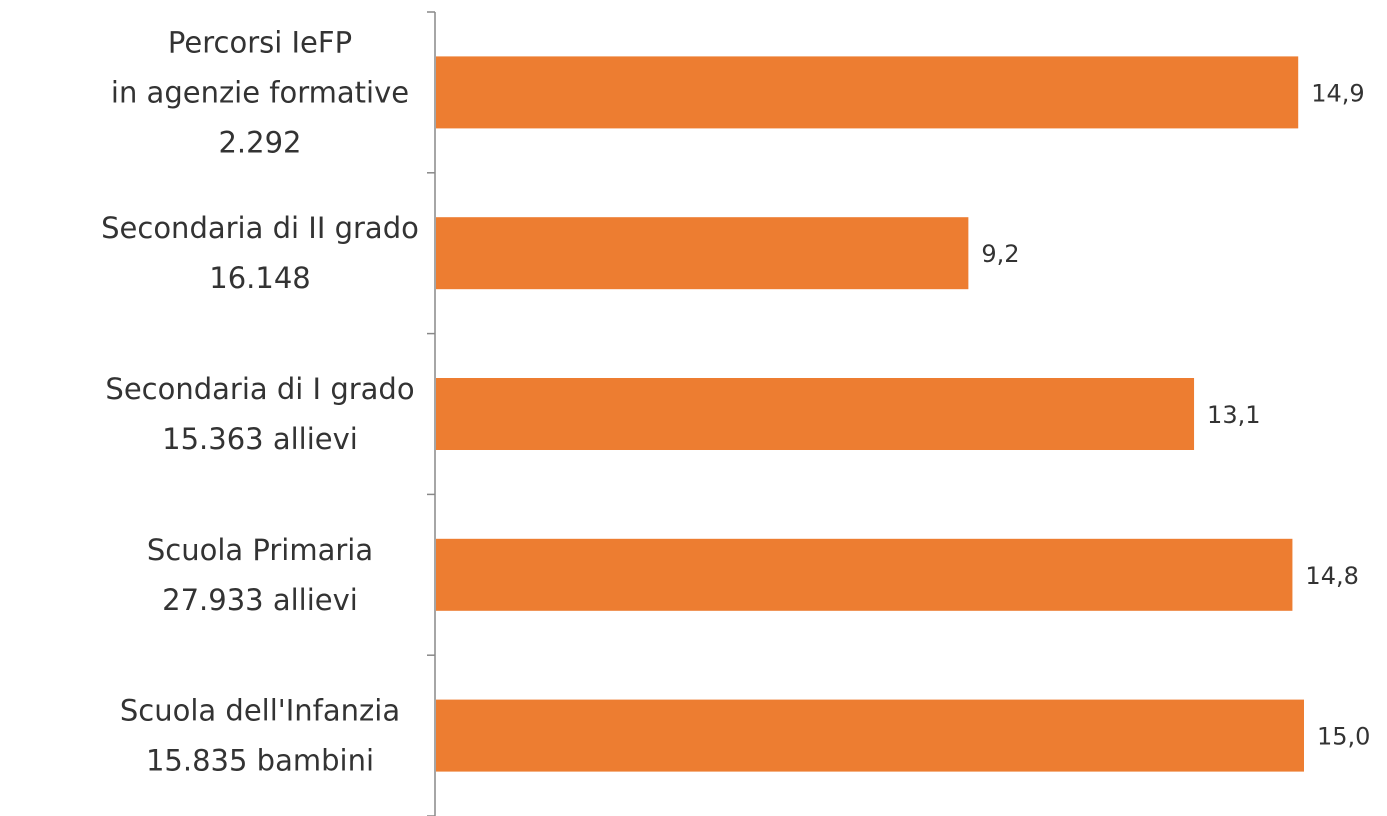  What do you see at coordinates (1000, 254) in the screenshot?
I see `value-label: 9,2` at bounding box center [1000, 254].